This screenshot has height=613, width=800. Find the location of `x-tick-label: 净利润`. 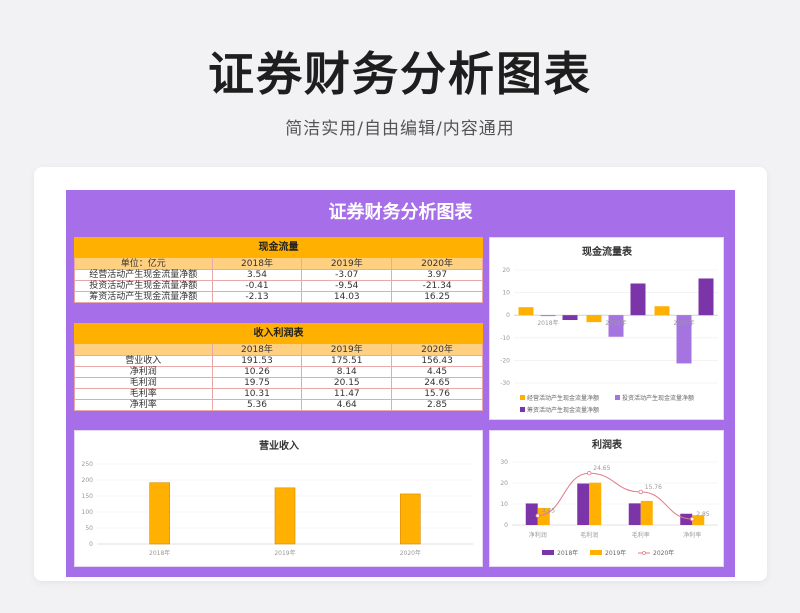

x-tick-label: 净利润 is located at coordinates (538, 535).